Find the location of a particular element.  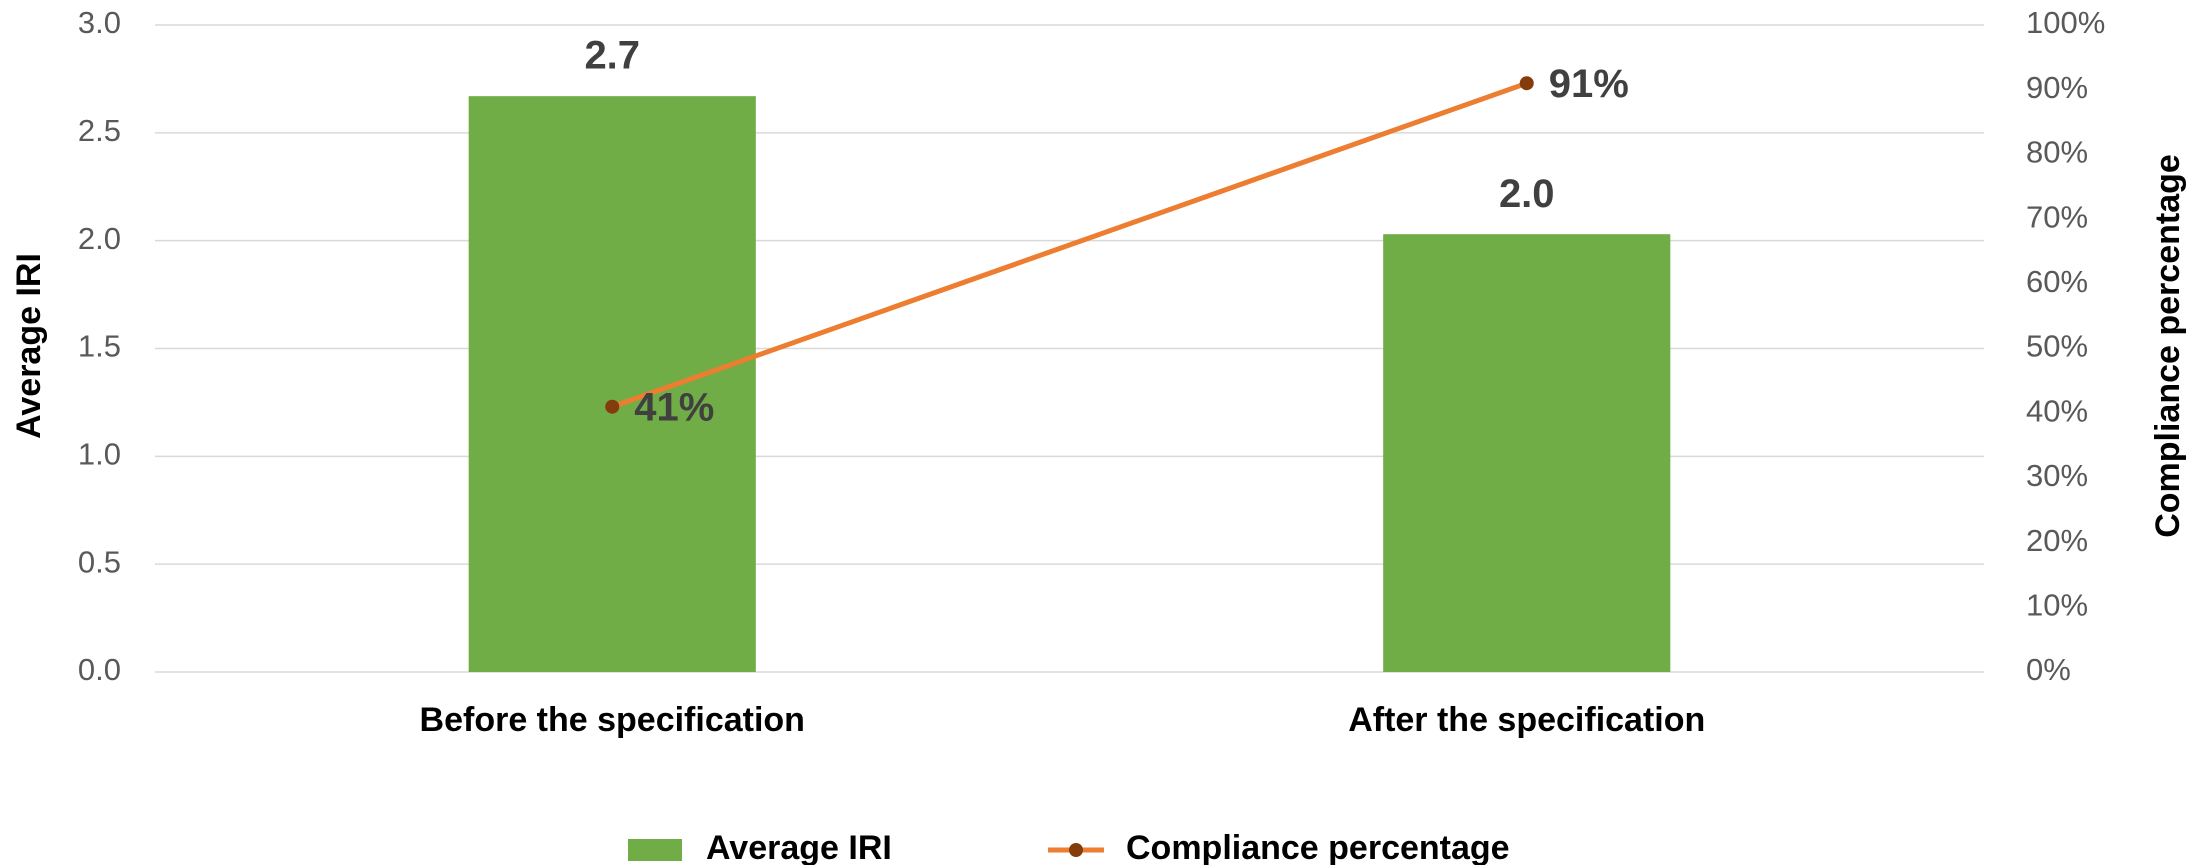

y-tick-label: 1.5 is located at coordinates (99, 346).